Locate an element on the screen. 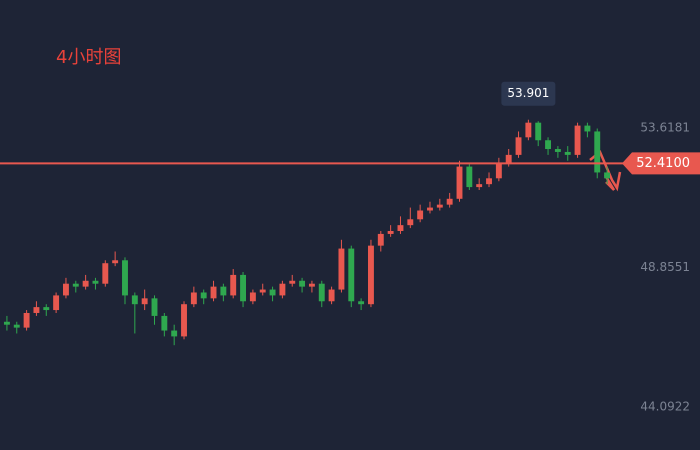 This screenshot has width=700, height=450. y-tick-label: 53.6181 is located at coordinates (665, 127).